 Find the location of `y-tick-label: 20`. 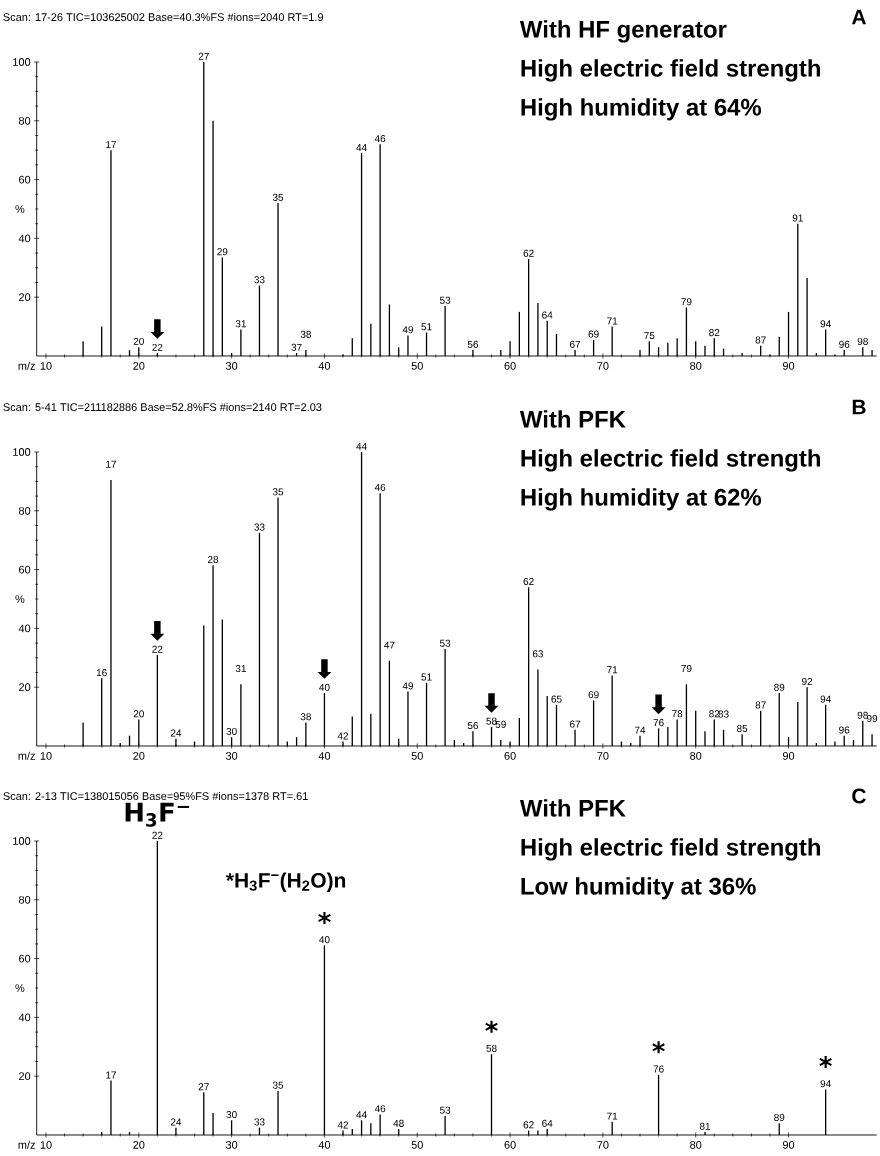

y-tick-label: 20 is located at coordinates (25, 297).